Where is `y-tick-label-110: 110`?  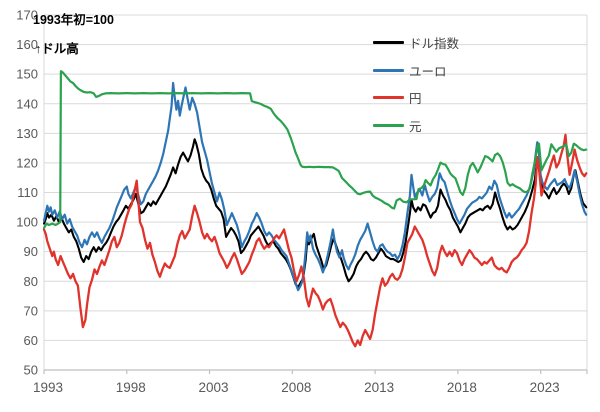
y-tick-label-110: 110 is located at coordinates (27, 192).